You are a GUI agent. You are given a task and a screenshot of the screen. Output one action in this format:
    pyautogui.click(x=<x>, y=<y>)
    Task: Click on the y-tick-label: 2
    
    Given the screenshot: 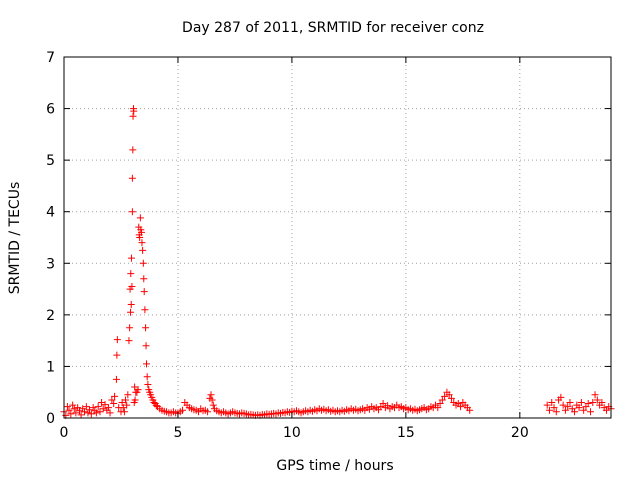 What is the action you would take?
    pyautogui.click(x=50, y=316)
    